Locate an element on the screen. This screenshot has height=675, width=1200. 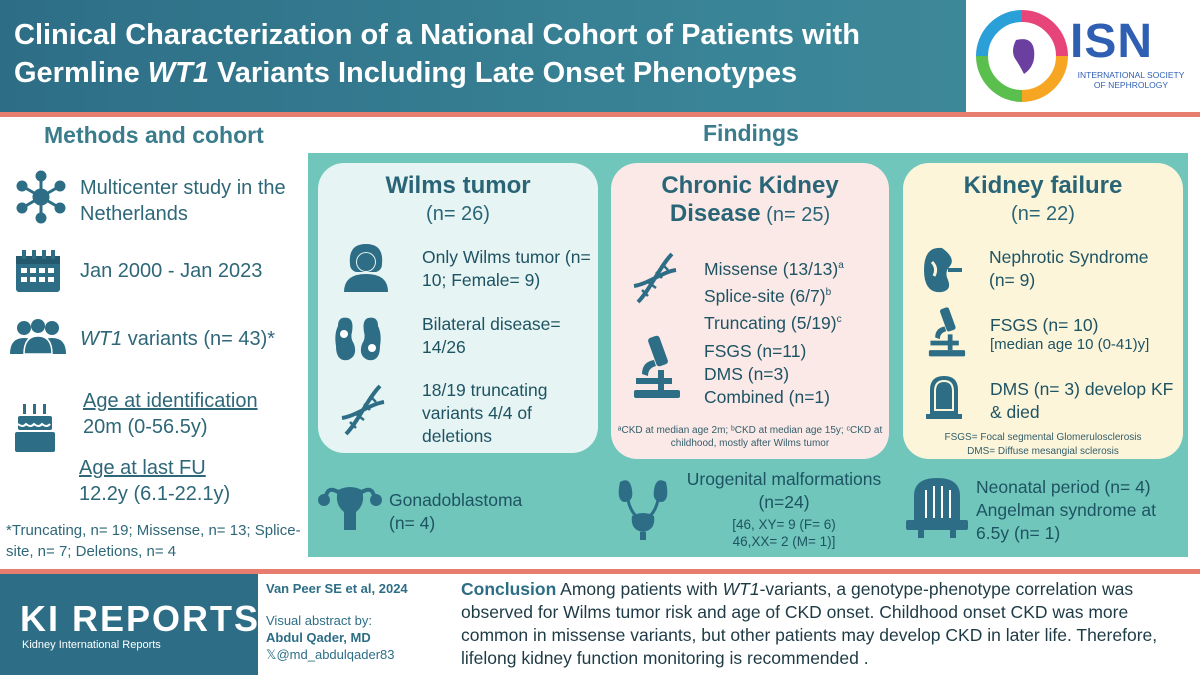
ckd-title-line-2: Disease (n= 25) is located at coordinates (750, 214).